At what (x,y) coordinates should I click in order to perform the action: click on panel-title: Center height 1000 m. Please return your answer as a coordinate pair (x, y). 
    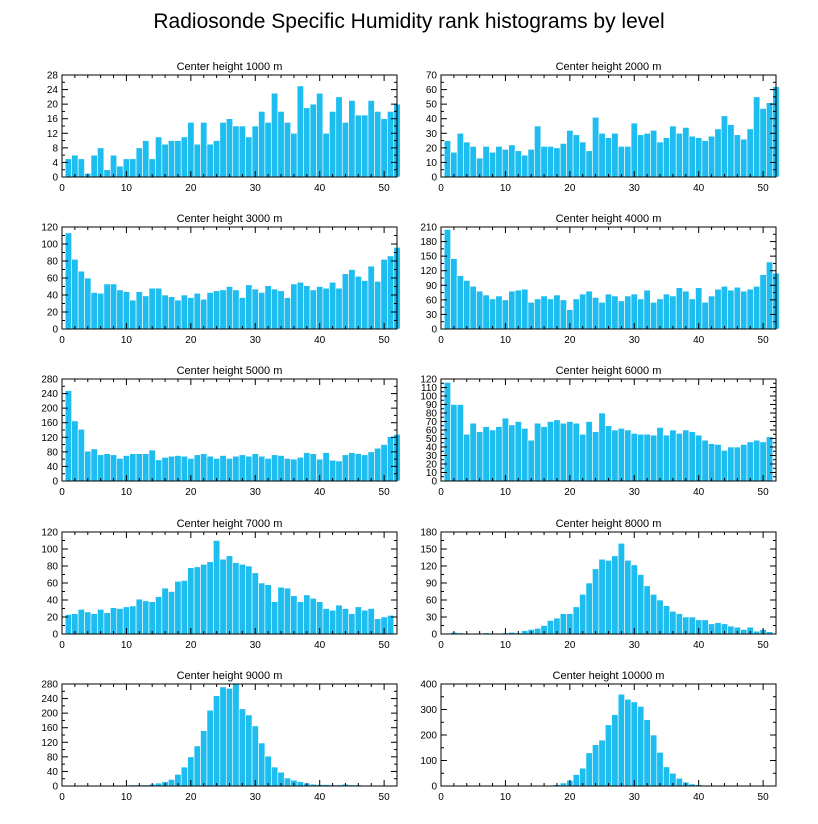
    Looking at the image, I should click on (230, 67).